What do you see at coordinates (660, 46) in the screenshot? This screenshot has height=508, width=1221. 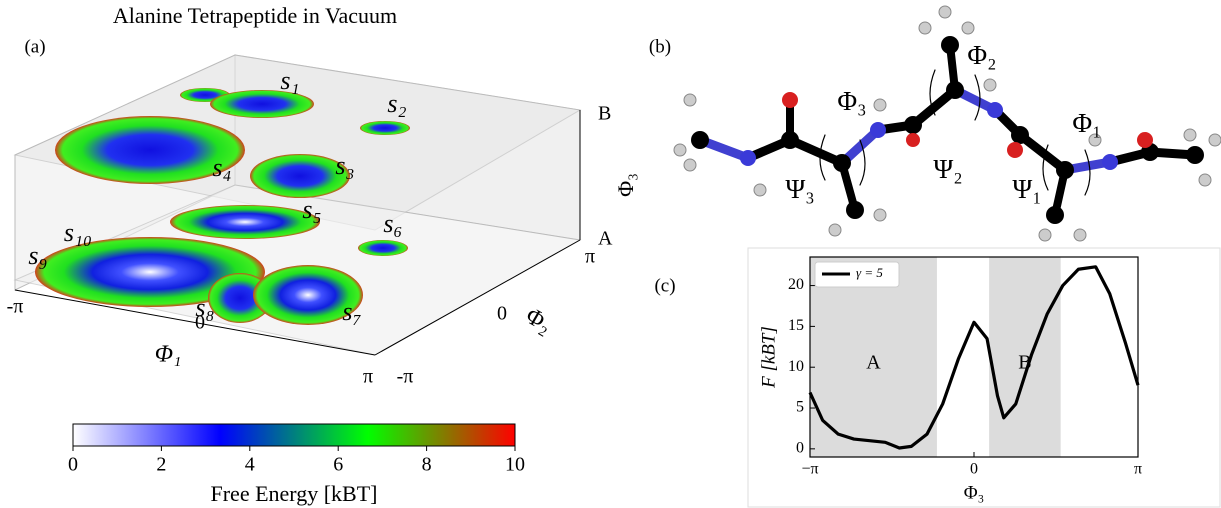 I see `panel-label: (b)` at bounding box center [660, 46].